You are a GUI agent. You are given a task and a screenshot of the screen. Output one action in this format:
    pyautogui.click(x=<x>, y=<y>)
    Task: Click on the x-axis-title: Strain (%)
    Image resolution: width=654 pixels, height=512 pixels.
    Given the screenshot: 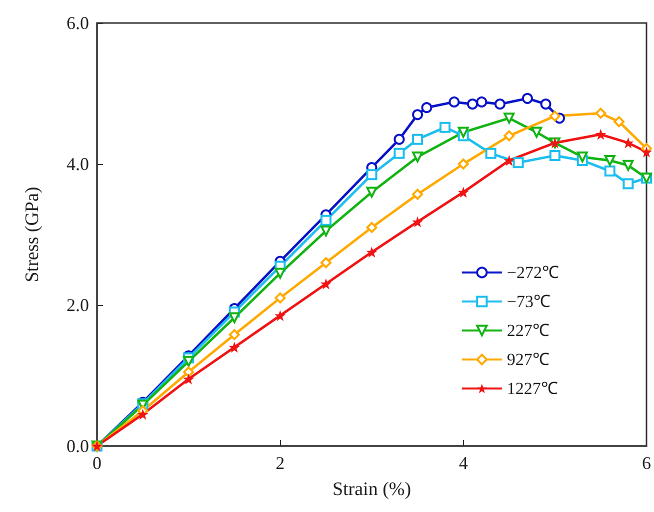 What is the action you would take?
    pyautogui.click(x=372, y=489)
    